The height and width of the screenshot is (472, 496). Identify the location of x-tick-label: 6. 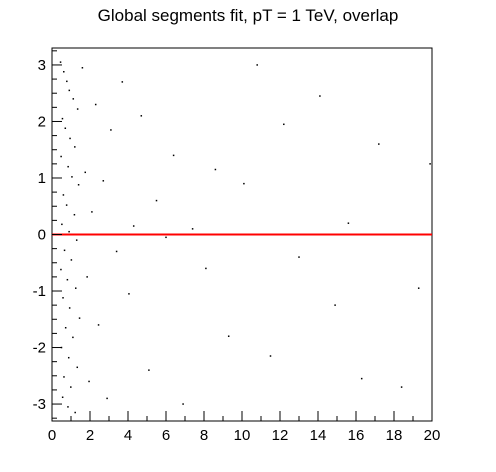
(166, 435).